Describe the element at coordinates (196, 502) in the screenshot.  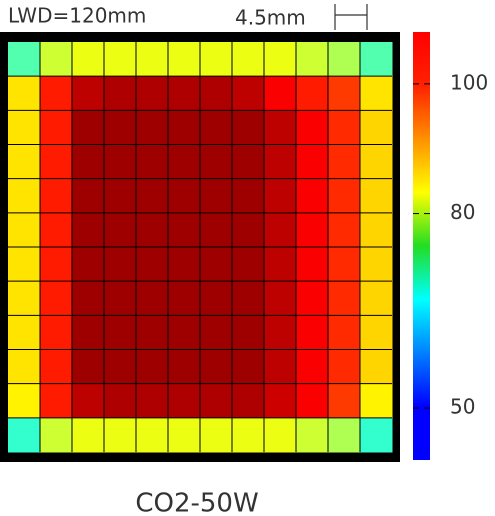
I see `caption: CO2-50W` at that location.